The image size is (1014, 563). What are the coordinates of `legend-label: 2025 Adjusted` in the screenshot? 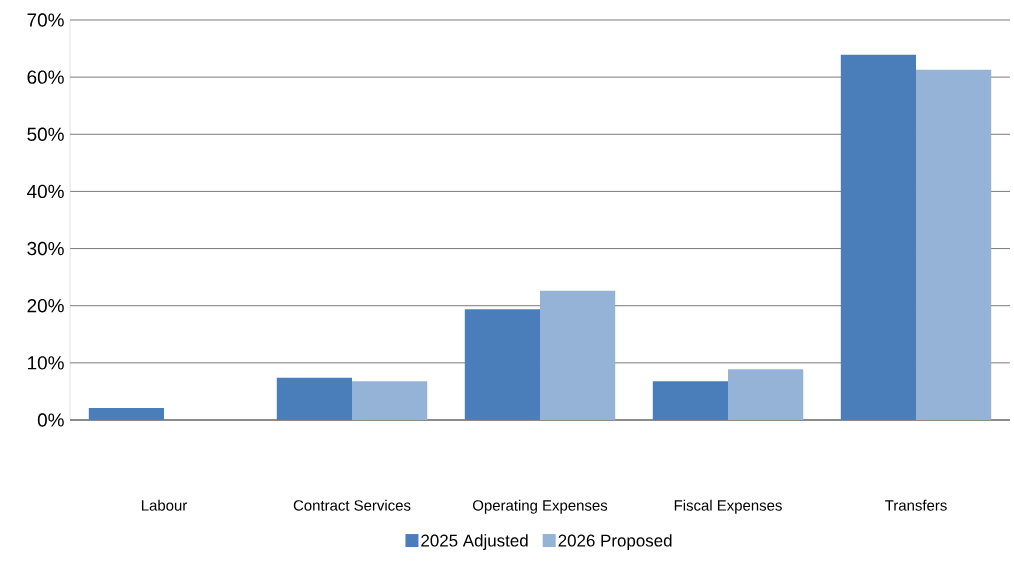 It's located at (474, 542).